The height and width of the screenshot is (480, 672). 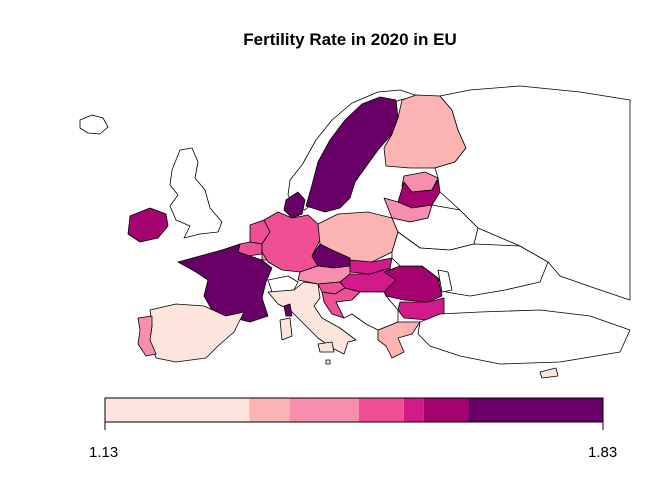 I want to click on legend, so click(x=354, y=413).